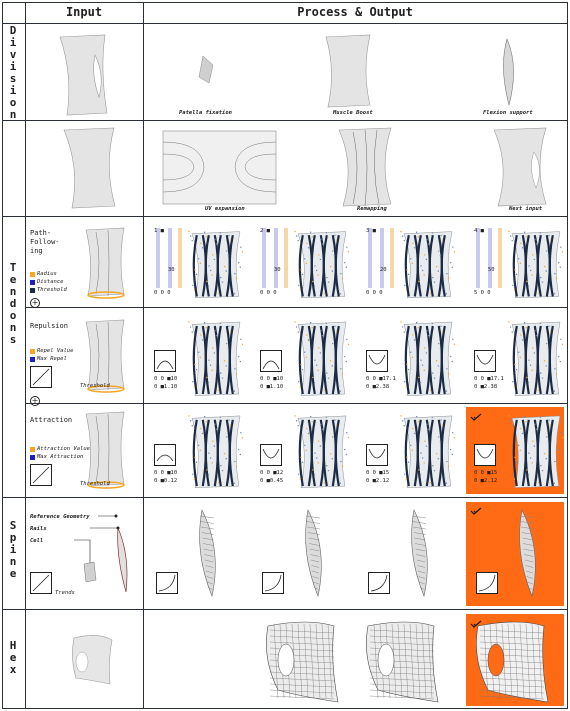 The width and height of the screenshot is (570, 711). I want to click on patella-part-image, so click(206, 69).